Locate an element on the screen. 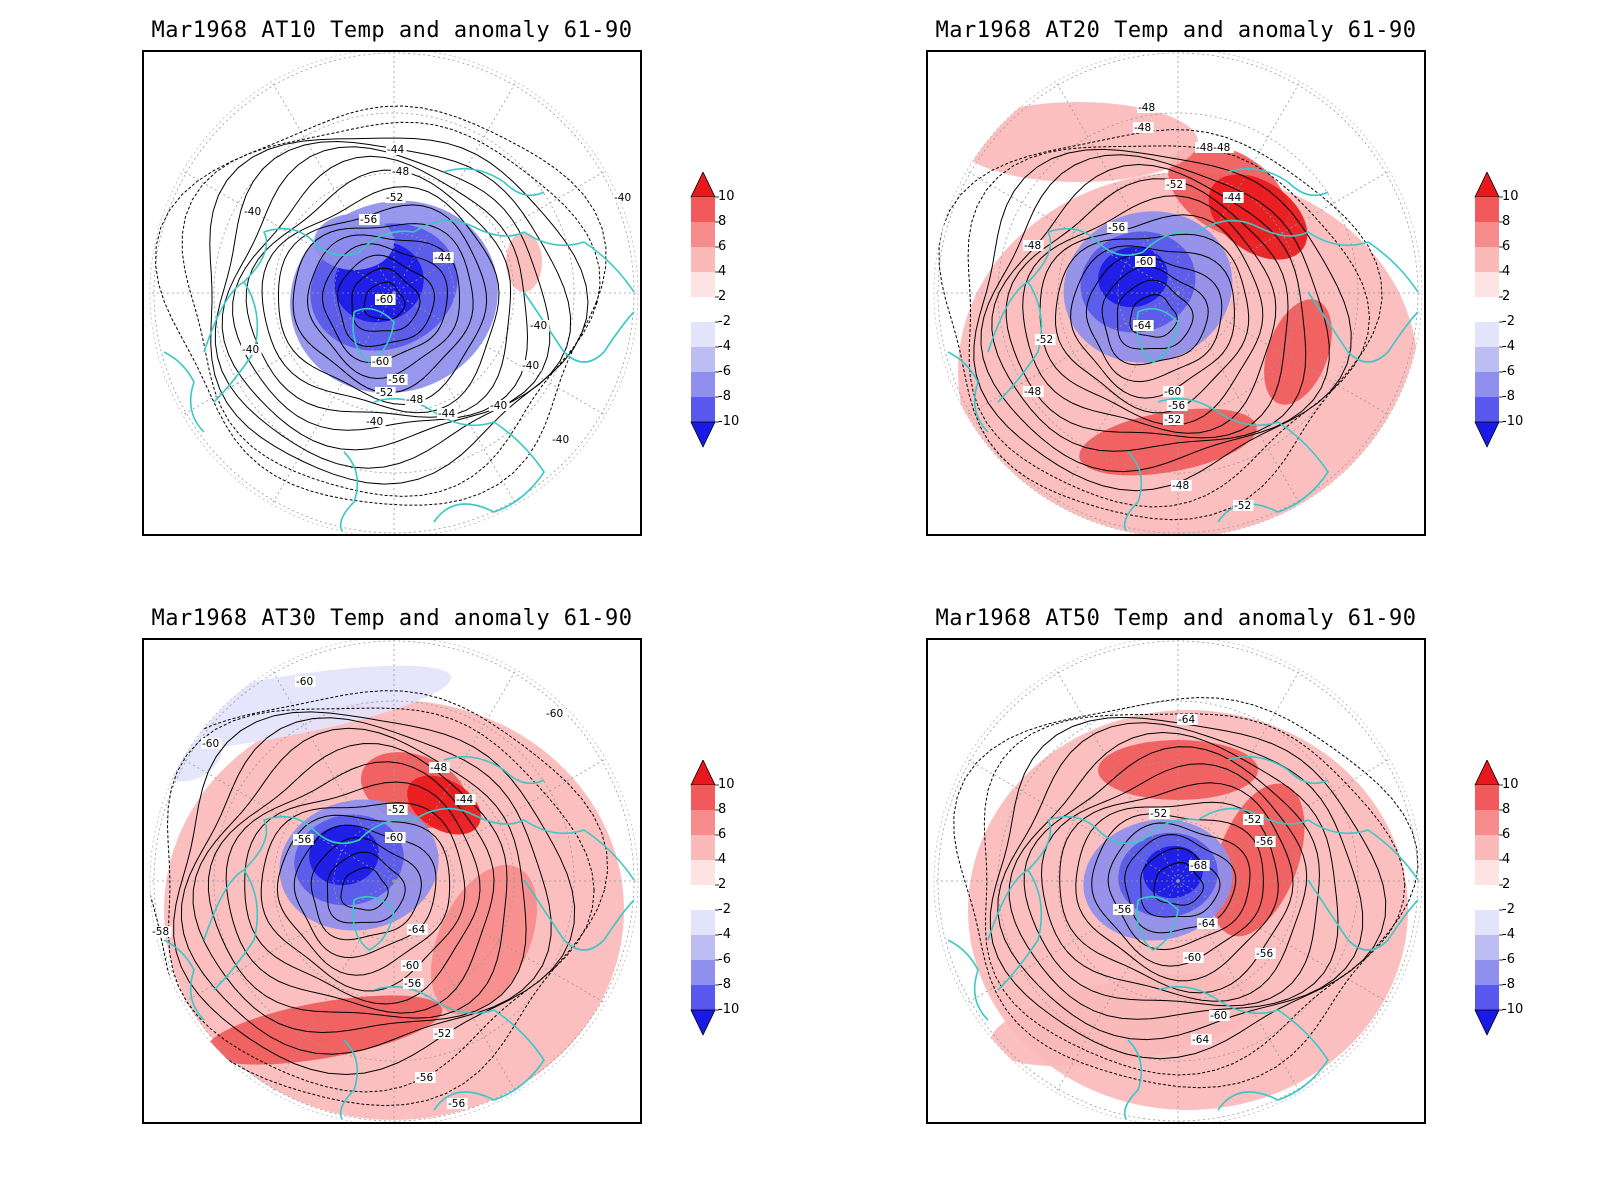 Image resolution: width=1600 pixels, height=1200 pixels. svg-text: -58 is located at coordinates (160, 932).